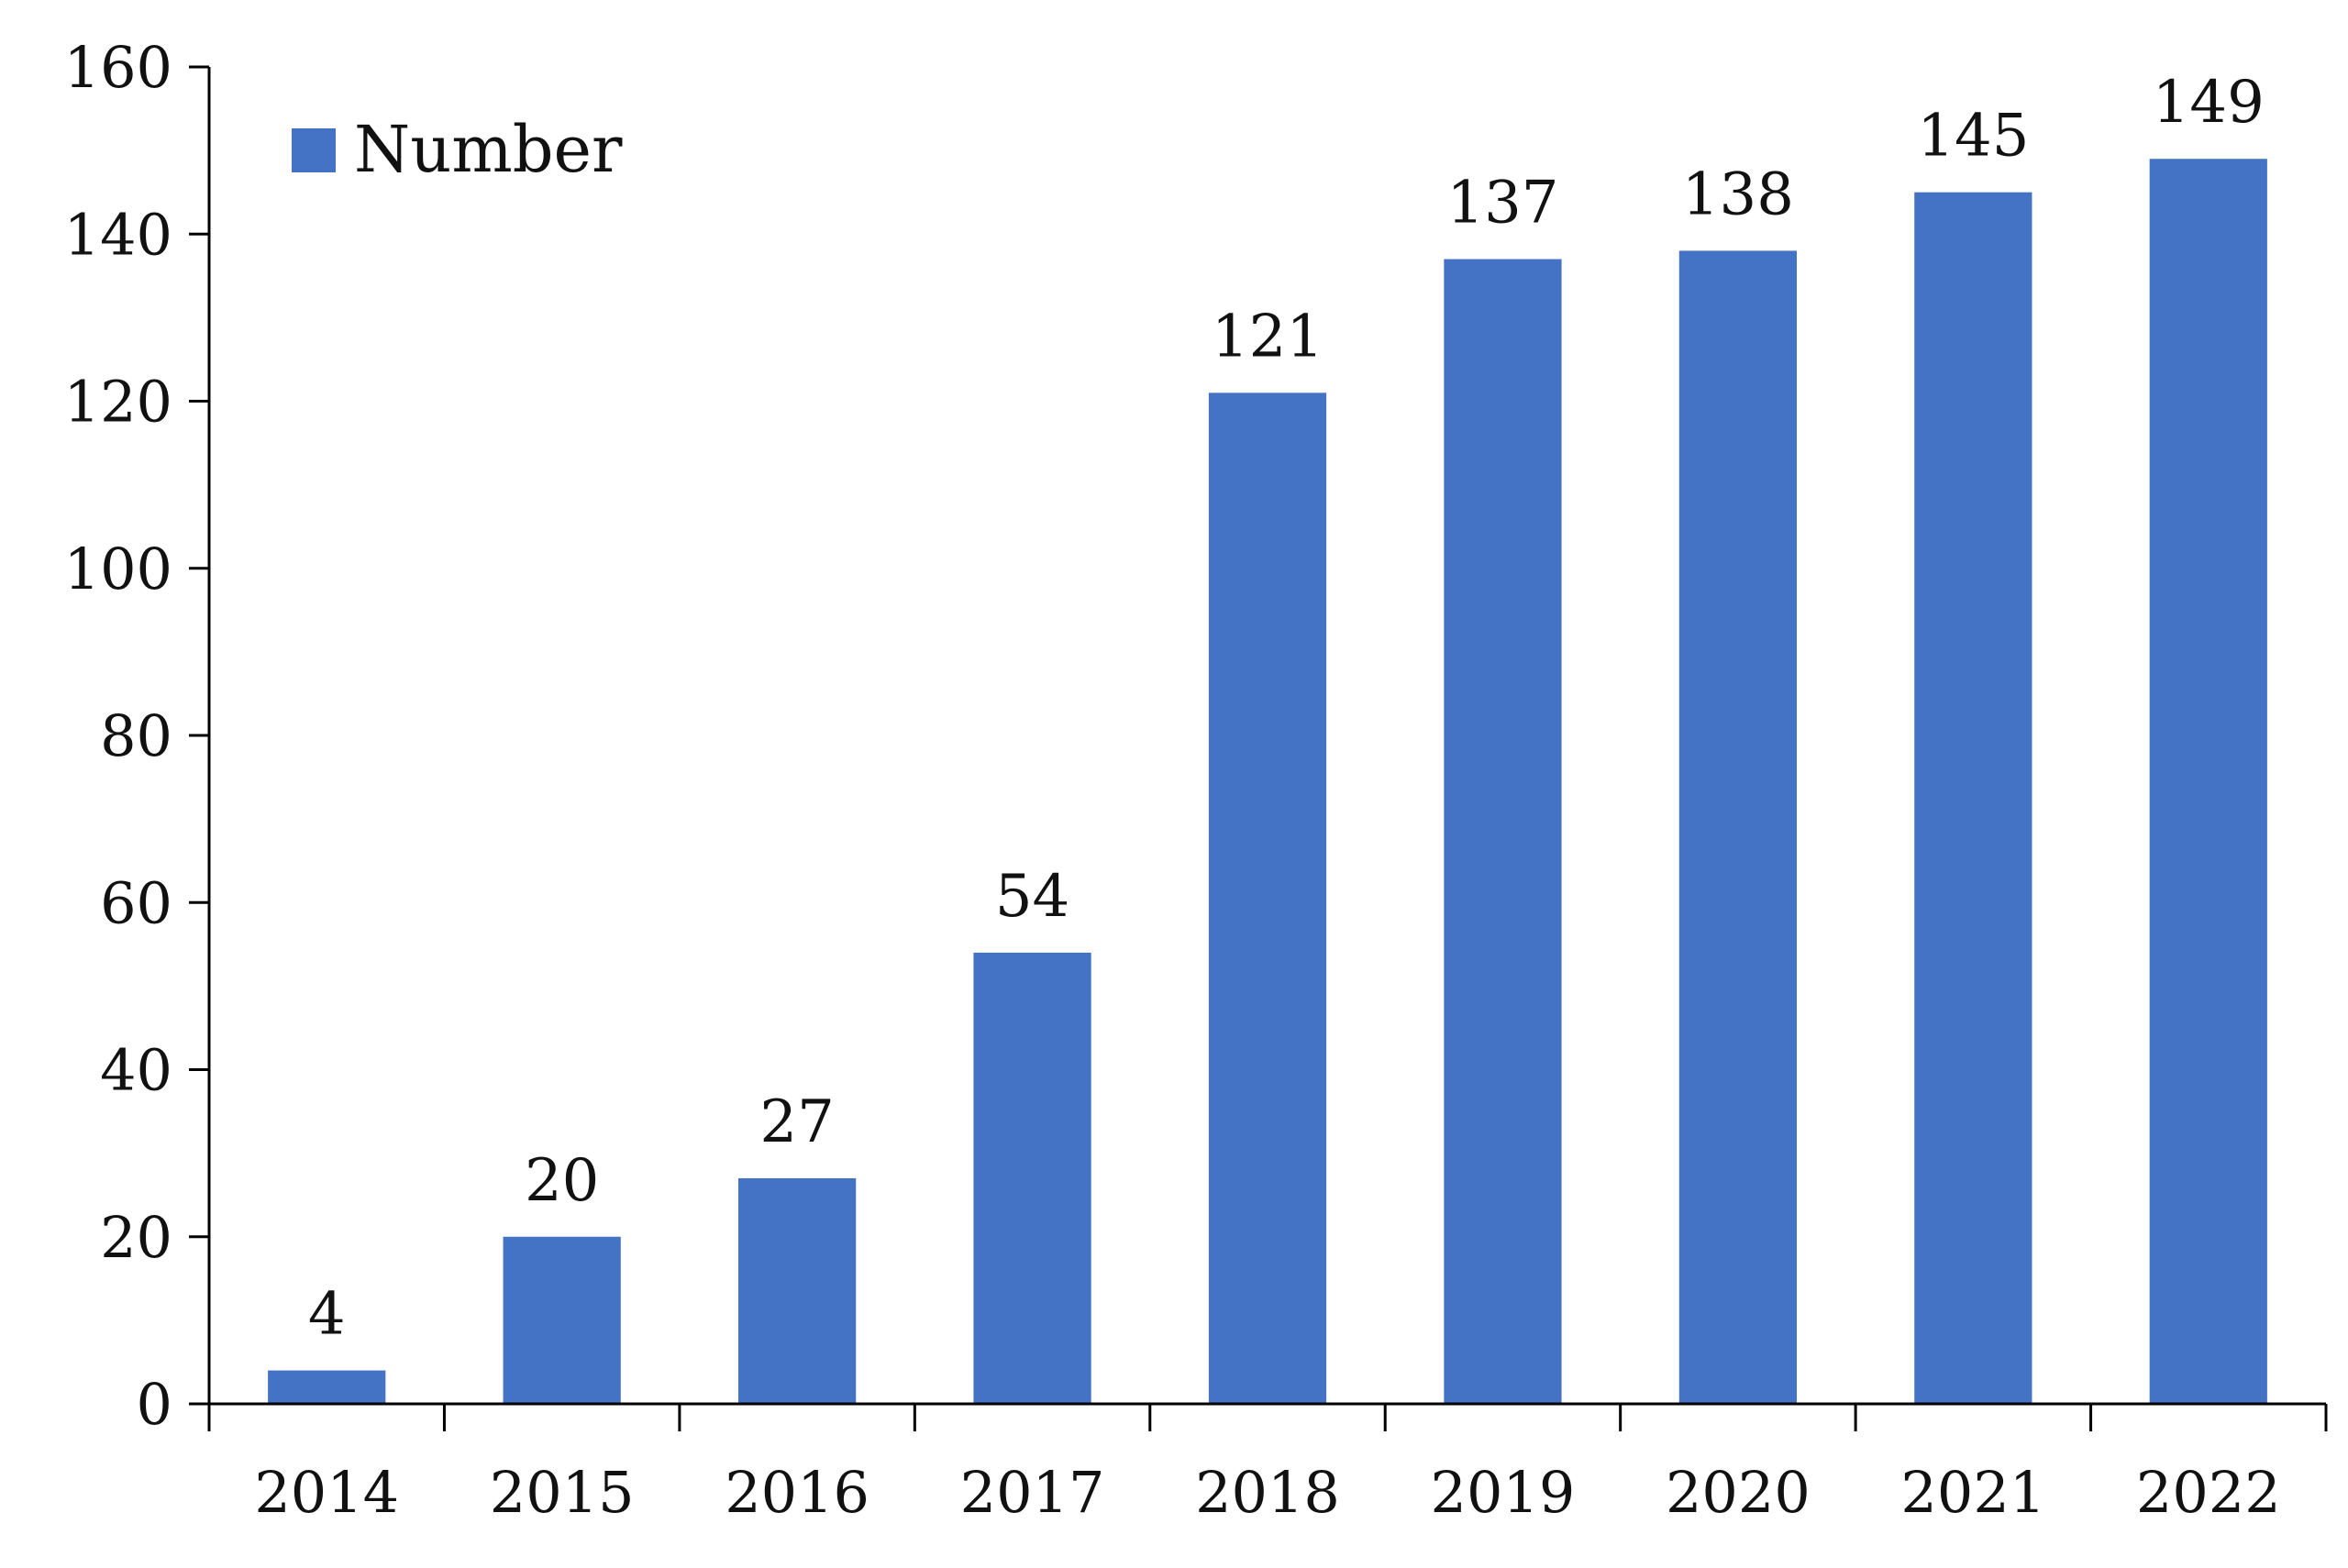 Image resolution: width=2348 pixels, height=1568 pixels. Describe the element at coordinates (326, 1493) in the screenshot. I see `x-tick-label: 2014` at that location.